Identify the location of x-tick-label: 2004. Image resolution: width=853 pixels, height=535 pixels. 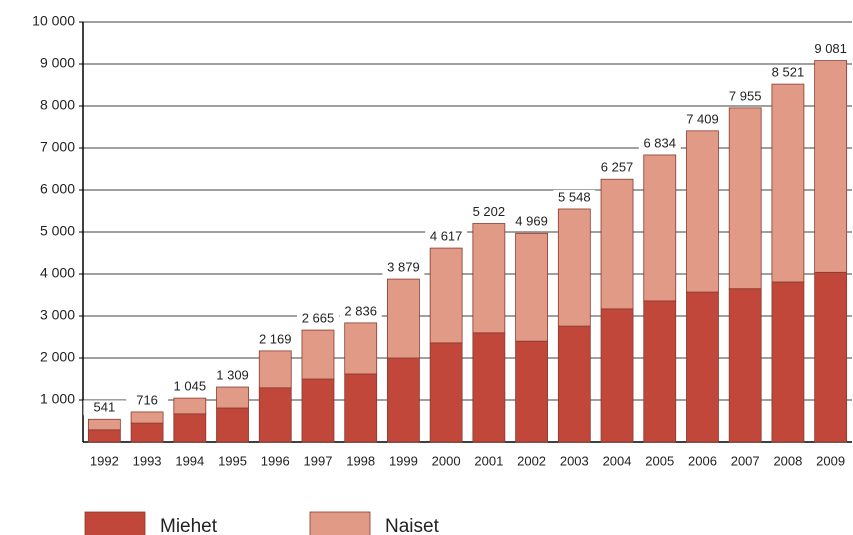
(617, 460).